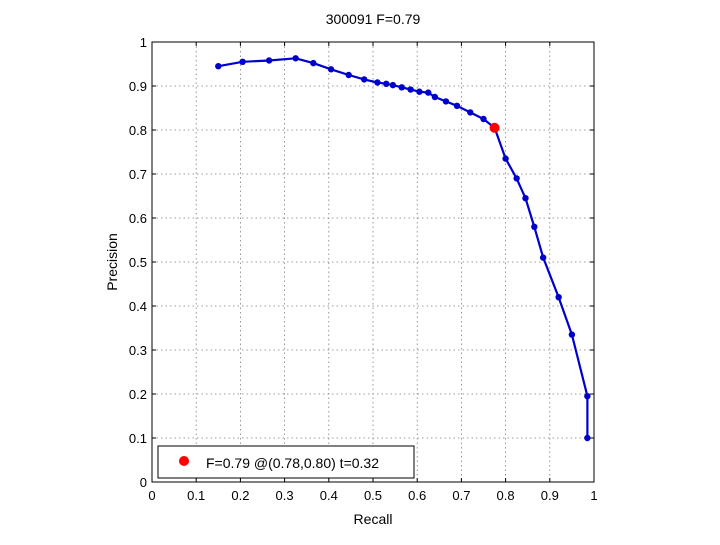  I want to click on y-tick-label: 0.6, so click(138, 218).